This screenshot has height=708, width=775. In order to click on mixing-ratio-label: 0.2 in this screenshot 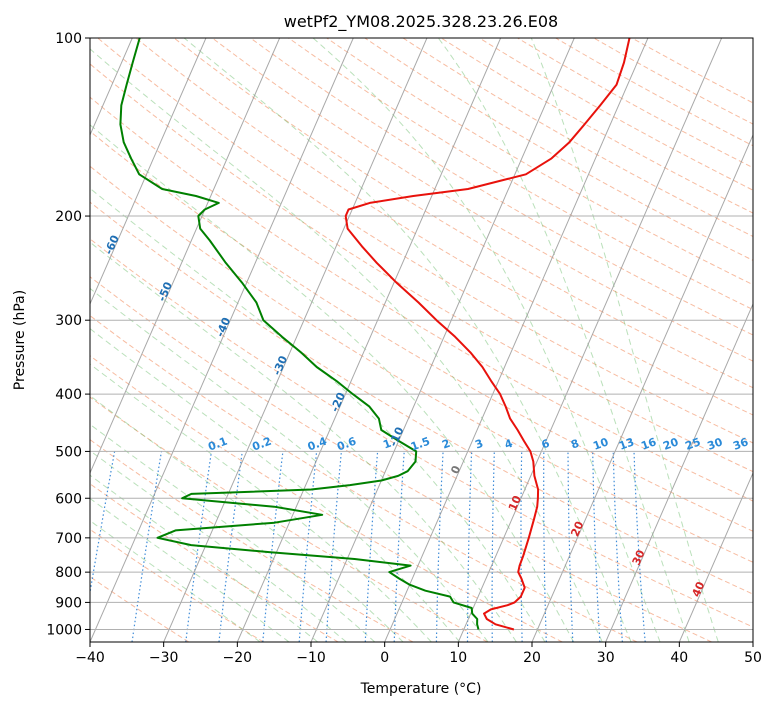, I will do `click(262, 444)`.